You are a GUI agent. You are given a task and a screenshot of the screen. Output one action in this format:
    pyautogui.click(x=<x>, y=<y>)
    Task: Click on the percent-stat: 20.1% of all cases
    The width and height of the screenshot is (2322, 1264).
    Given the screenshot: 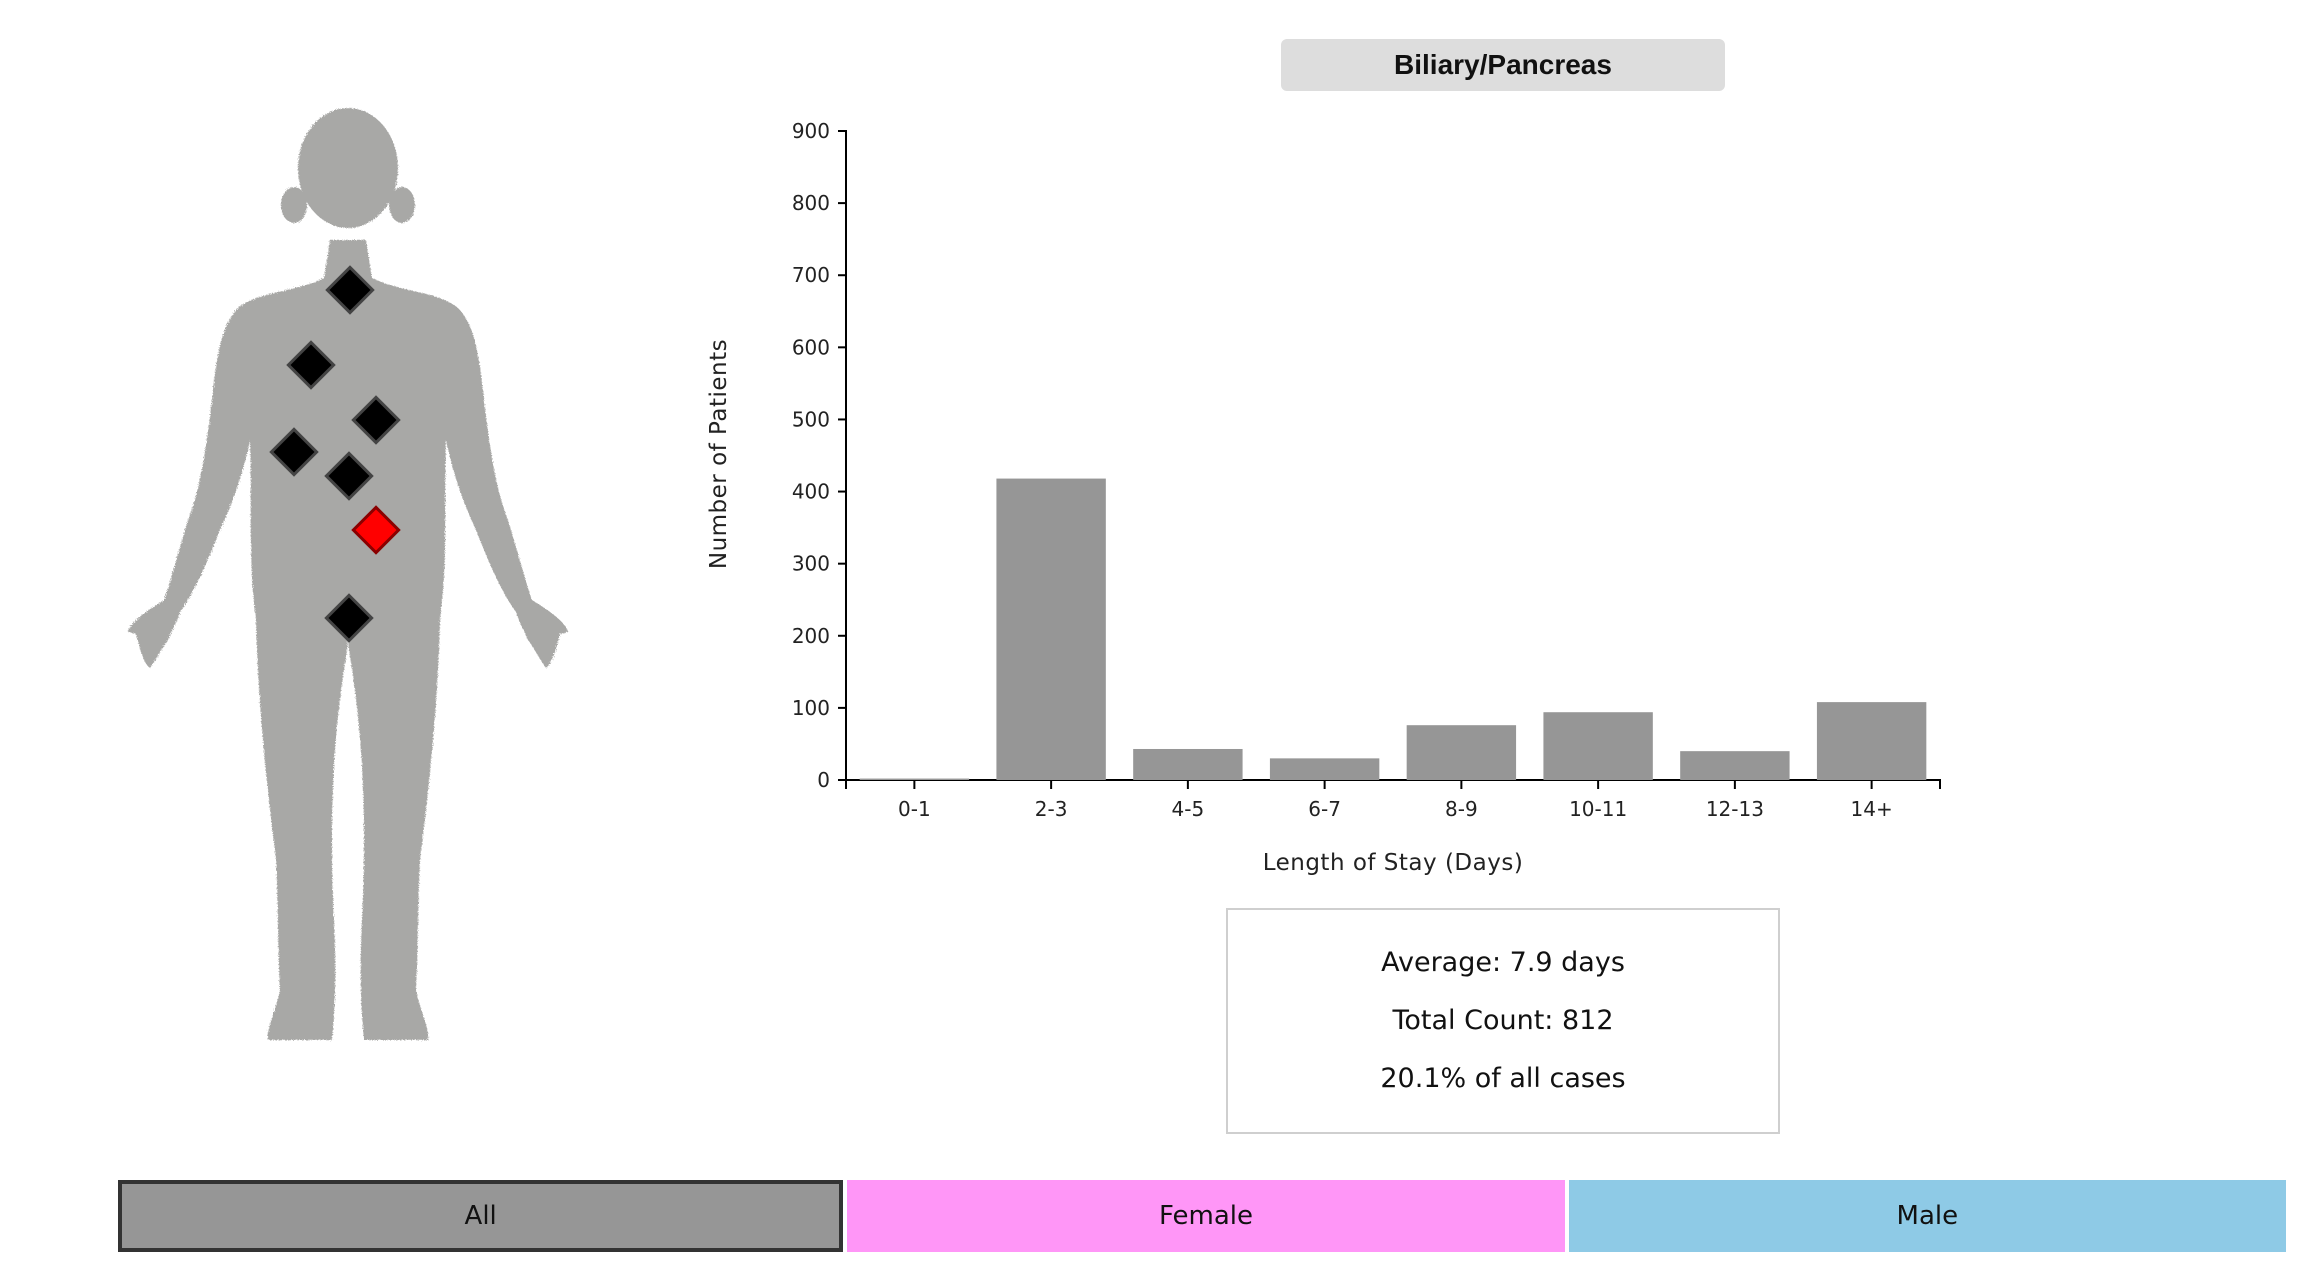 What is the action you would take?
    pyautogui.click(x=1503, y=1078)
    